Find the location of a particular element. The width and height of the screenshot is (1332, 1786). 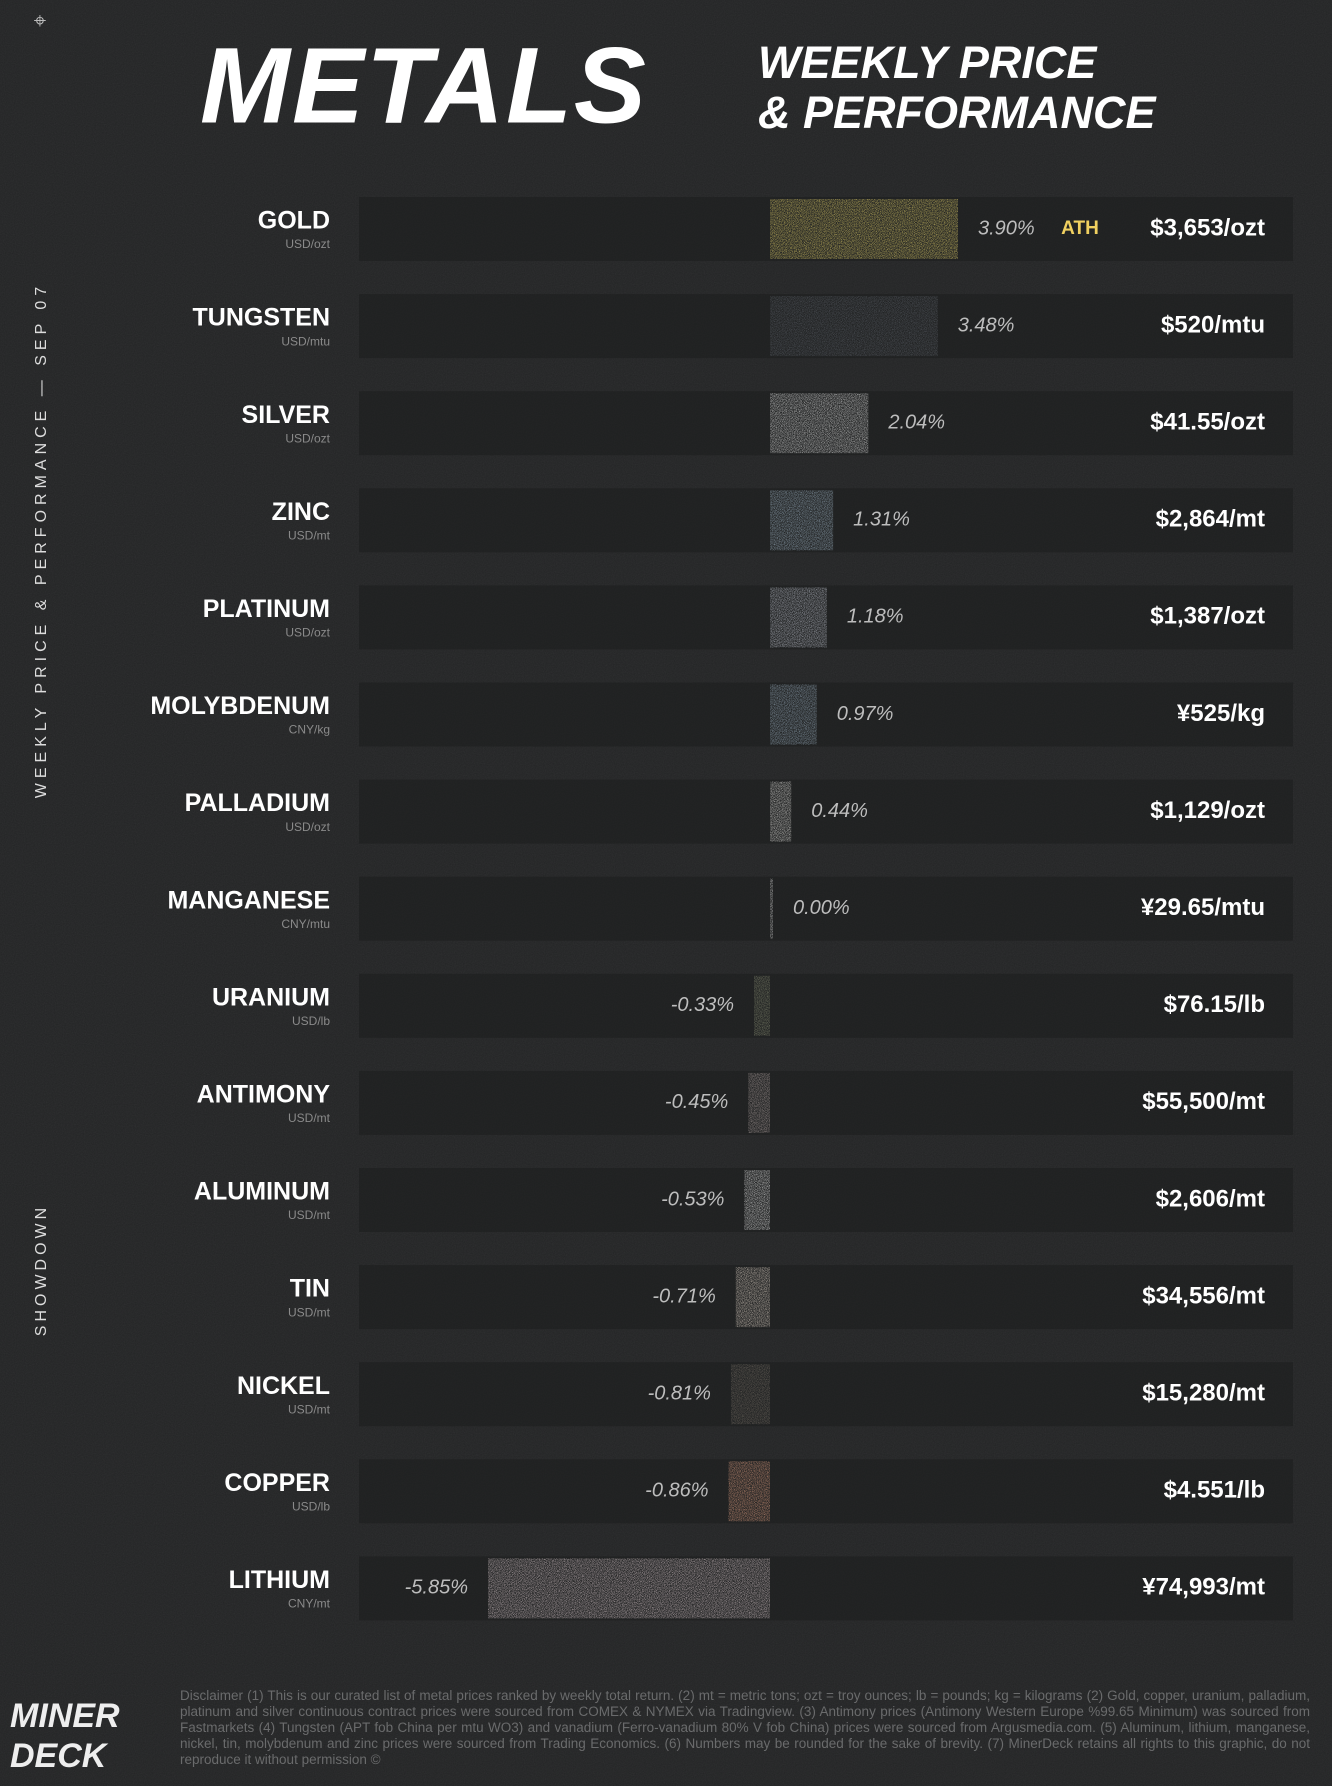

price-label: $1,129/ozt is located at coordinates (1207, 810).